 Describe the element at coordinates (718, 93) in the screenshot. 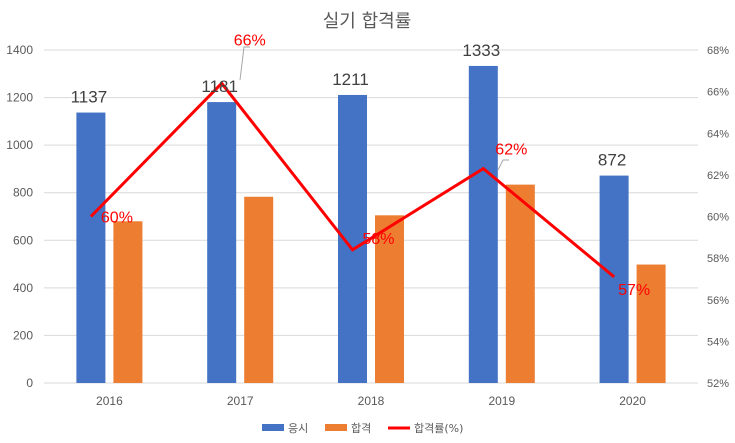

I see `y2-tick-label: 66%` at that location.